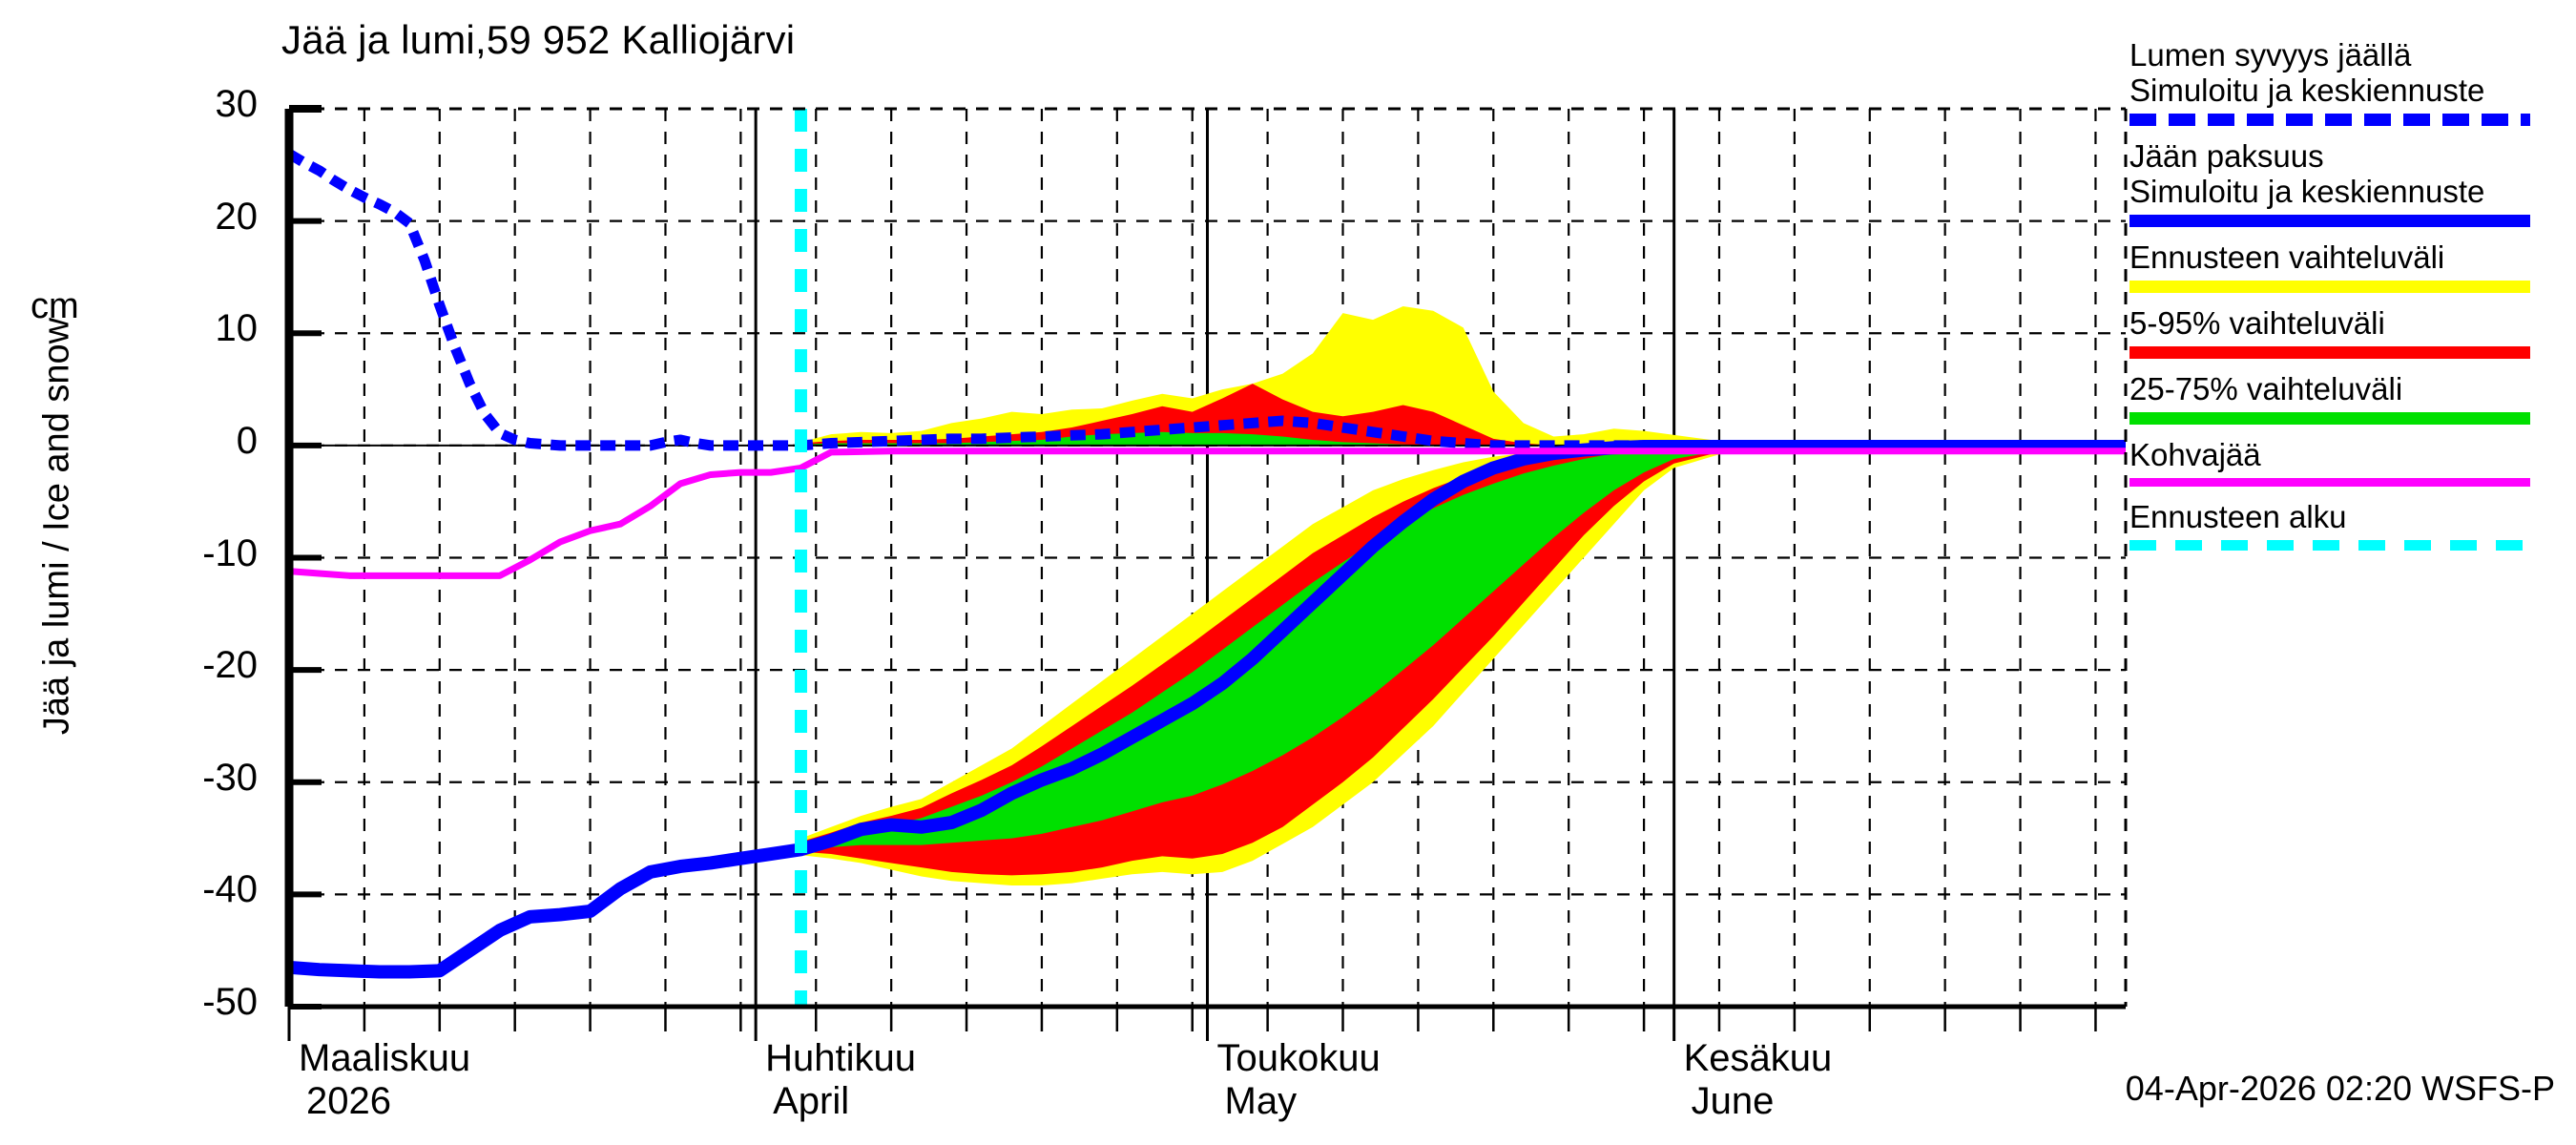 The image size is (2576, 1145). I want to click on x-axis-month-label: Kesäkuu June, so click(1758, 1080).